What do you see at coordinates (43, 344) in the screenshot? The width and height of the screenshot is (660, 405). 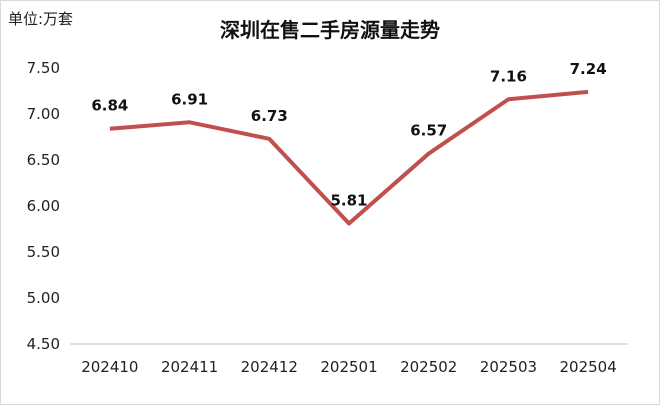 I see `y-tick-label: 4.50` at bounding box center [43, 344].